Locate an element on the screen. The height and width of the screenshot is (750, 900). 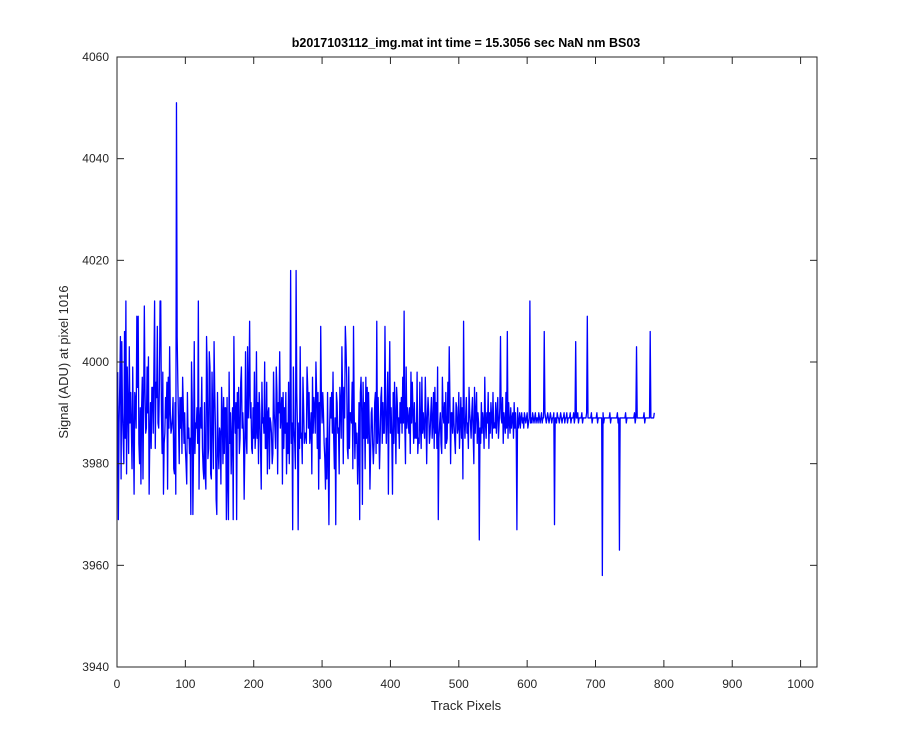
y-tick-label: 4020 is located at coordinates (95, 260).